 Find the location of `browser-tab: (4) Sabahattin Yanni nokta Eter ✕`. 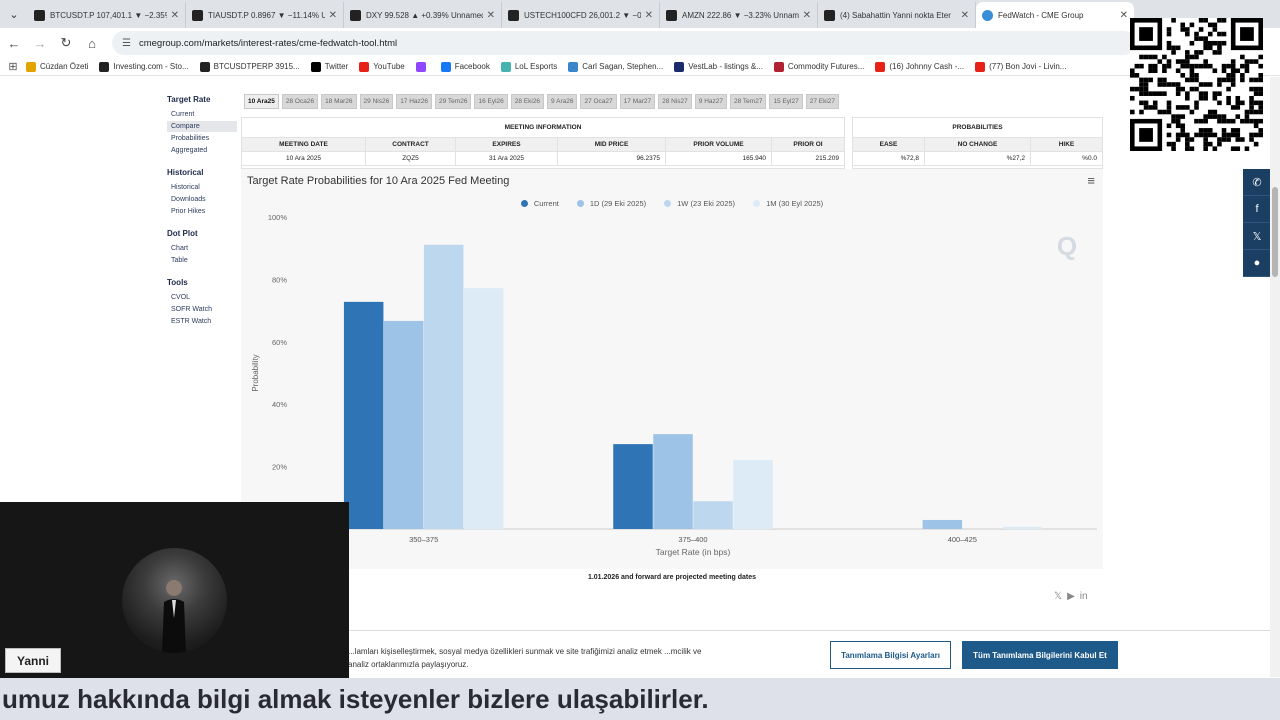

browser-tab: (4) Sabahattin Yanni nokta Eter ✕ is located at coordinates (897, 15).